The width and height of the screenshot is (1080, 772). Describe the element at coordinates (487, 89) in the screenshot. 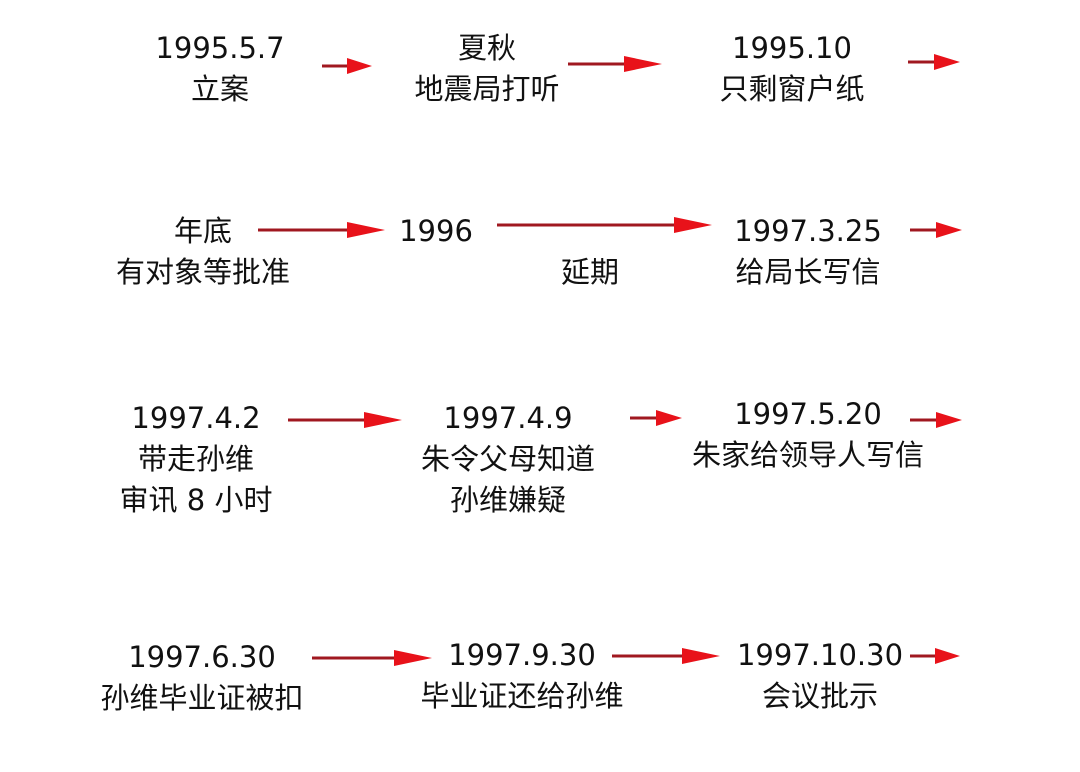

I see `event-desc: 地震局打听` at that location.